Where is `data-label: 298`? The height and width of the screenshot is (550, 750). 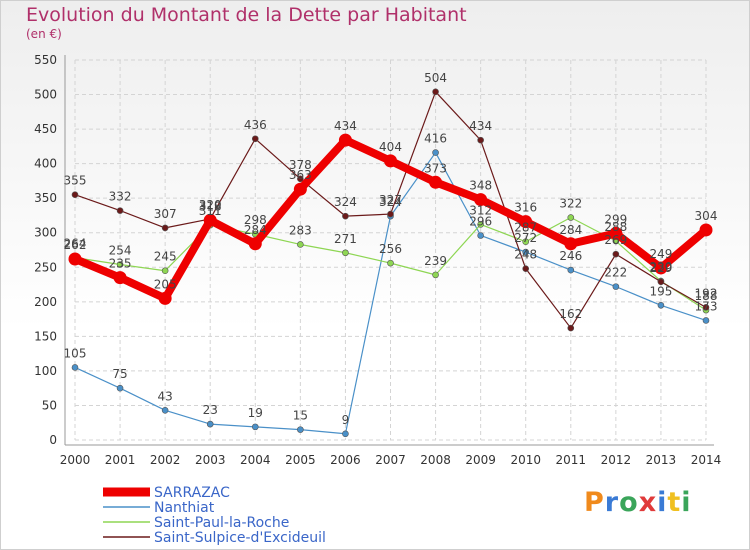 data-label: 298 is located at coordinates (255, 220).